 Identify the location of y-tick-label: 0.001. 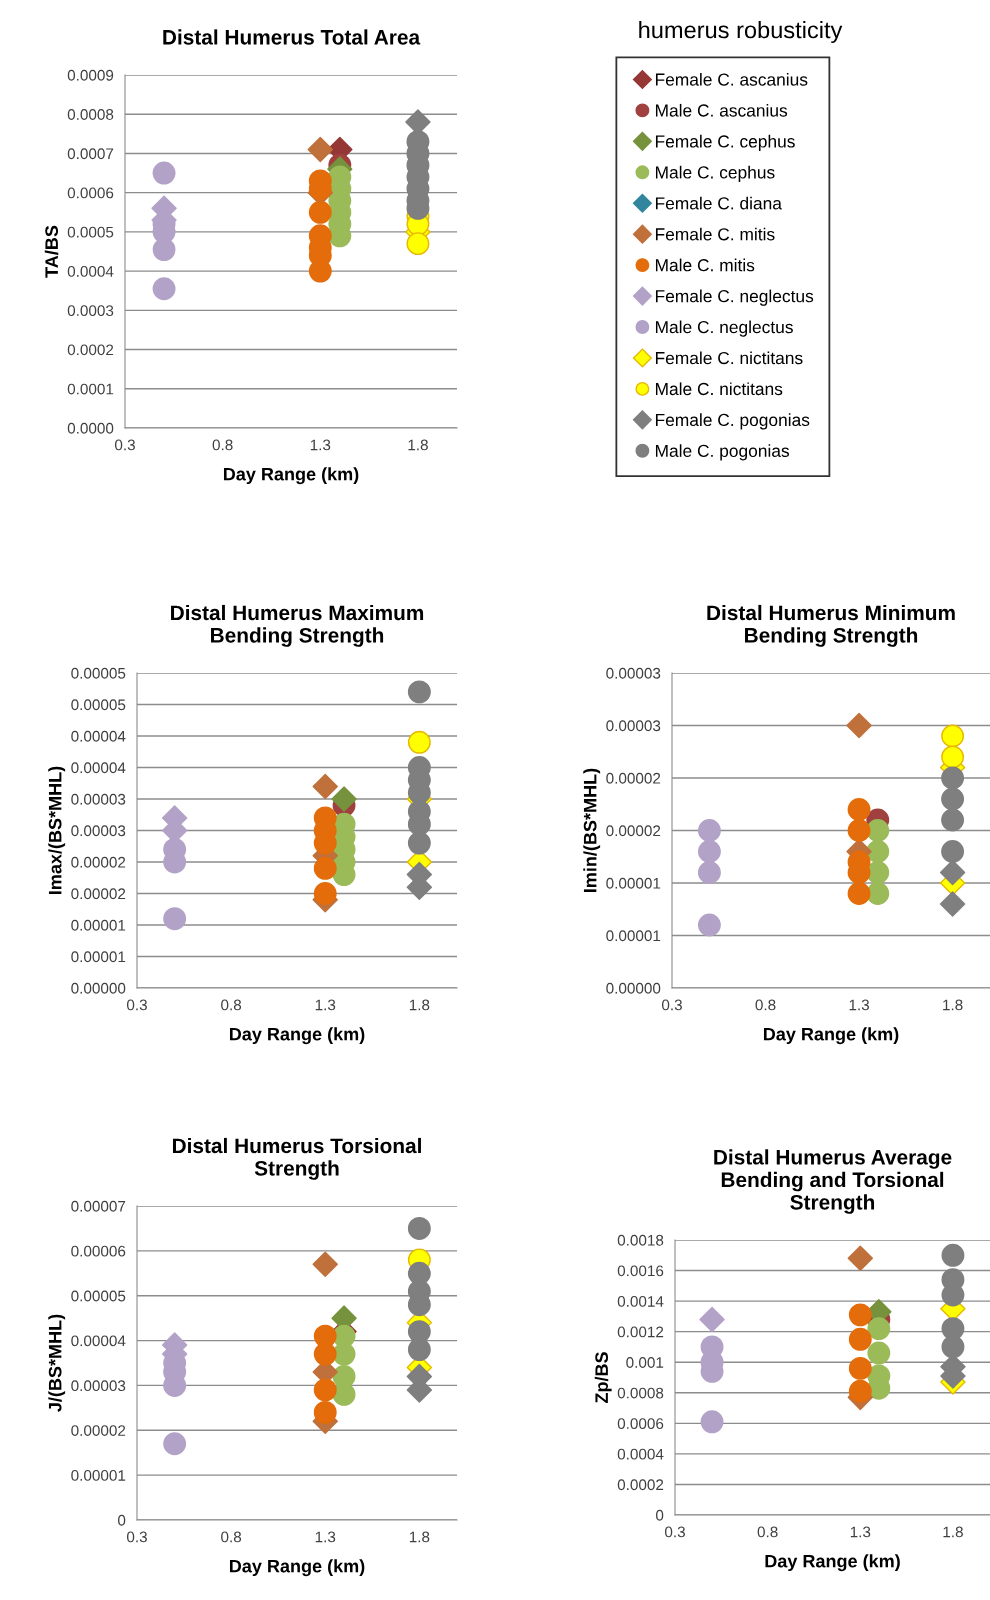
(645, 1362).